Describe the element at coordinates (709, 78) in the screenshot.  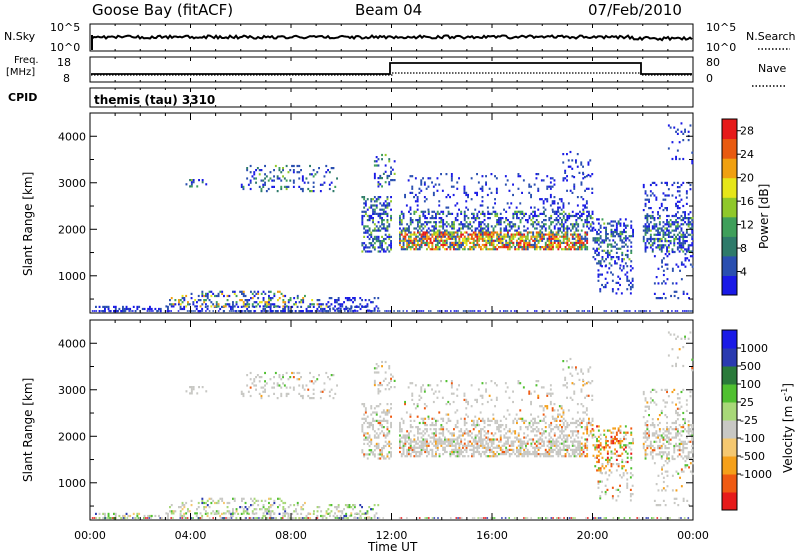
I see `nave-tick-bottom: 0` at that location.